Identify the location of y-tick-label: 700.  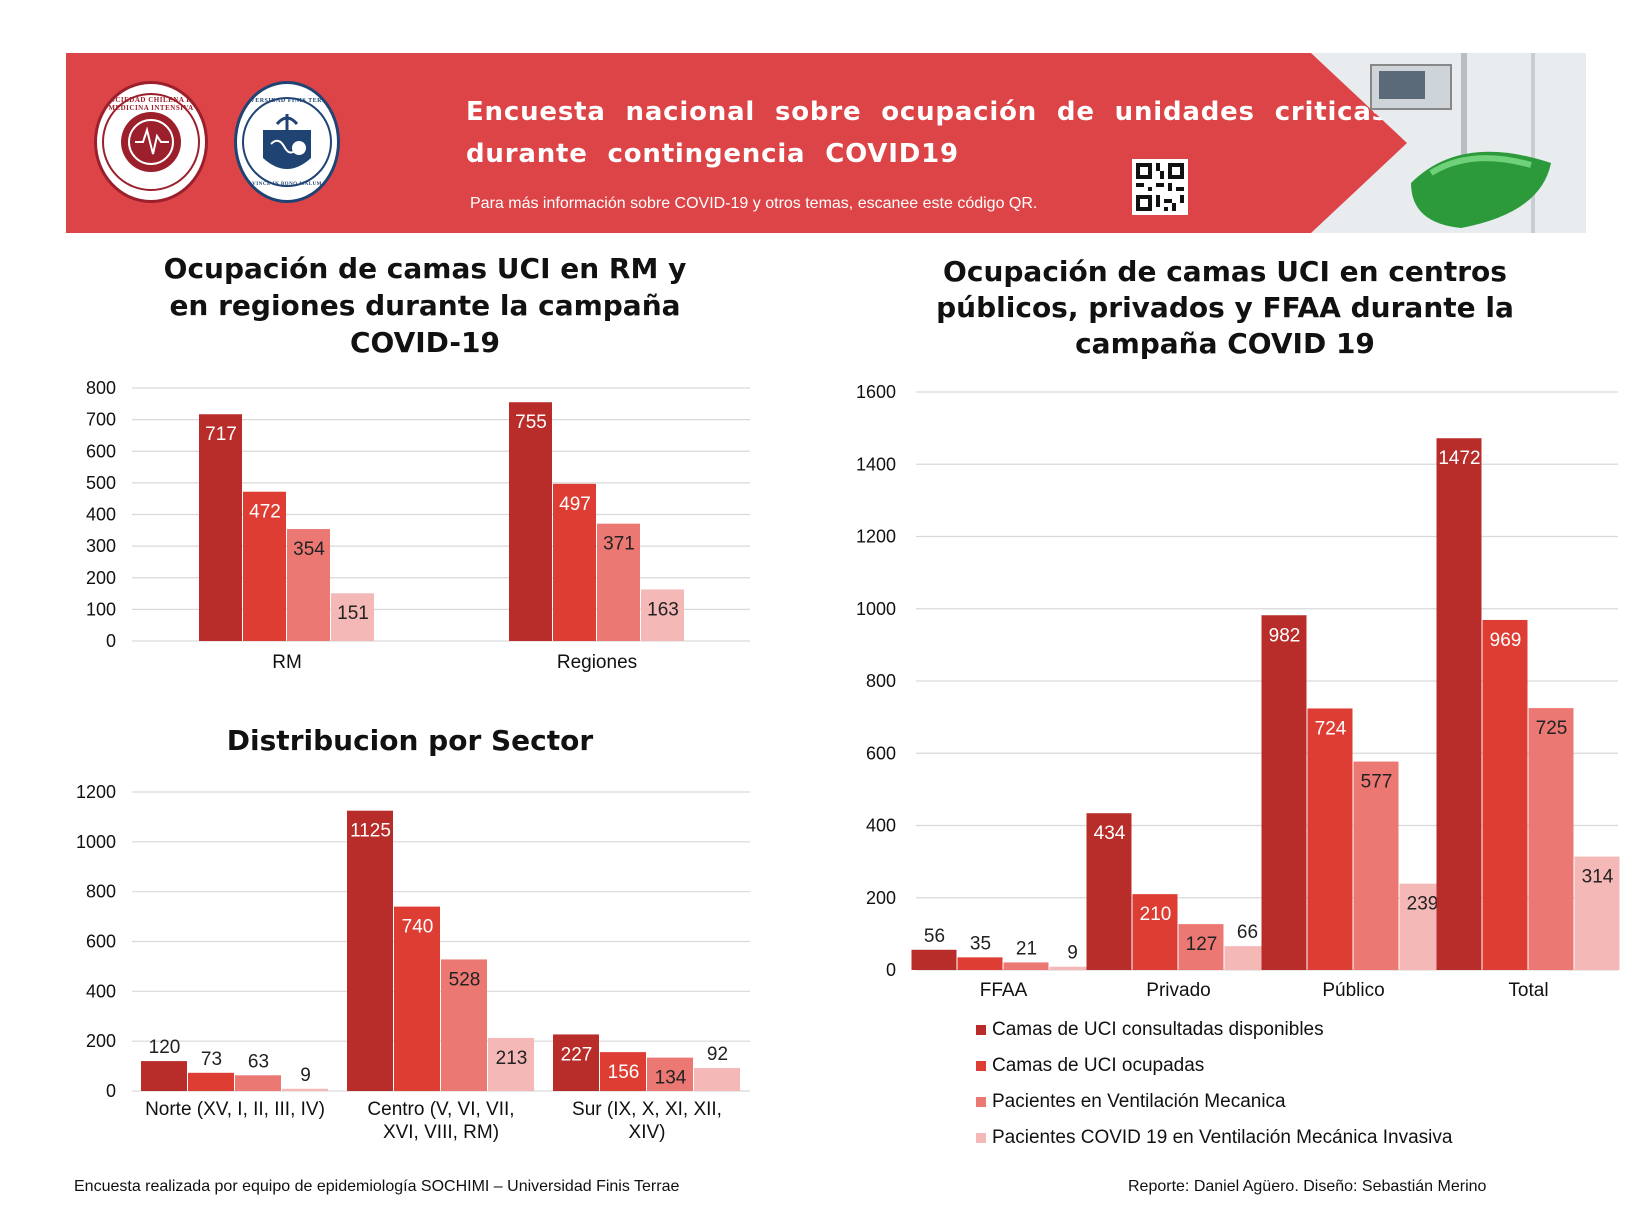
(101, 420).